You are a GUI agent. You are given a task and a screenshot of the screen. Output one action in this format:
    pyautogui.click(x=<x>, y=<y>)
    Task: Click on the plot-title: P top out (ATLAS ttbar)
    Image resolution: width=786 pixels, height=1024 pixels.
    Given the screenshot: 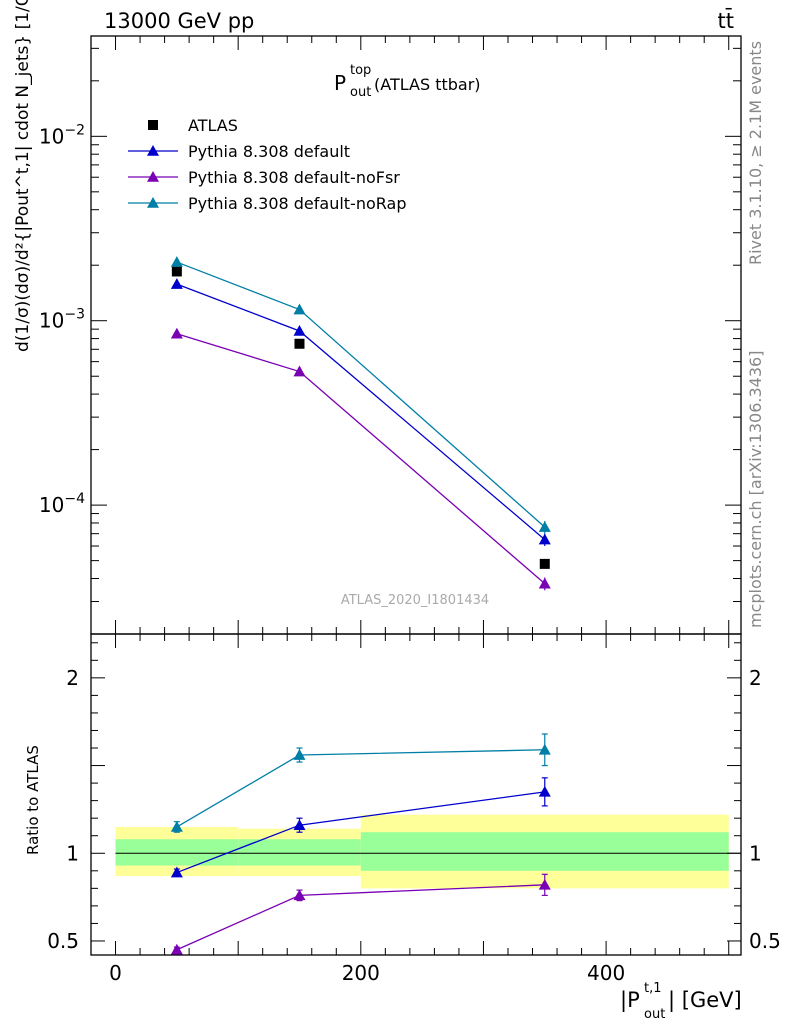 What is the action you would take?
    pyautogui.click(x=407, y=81)
    